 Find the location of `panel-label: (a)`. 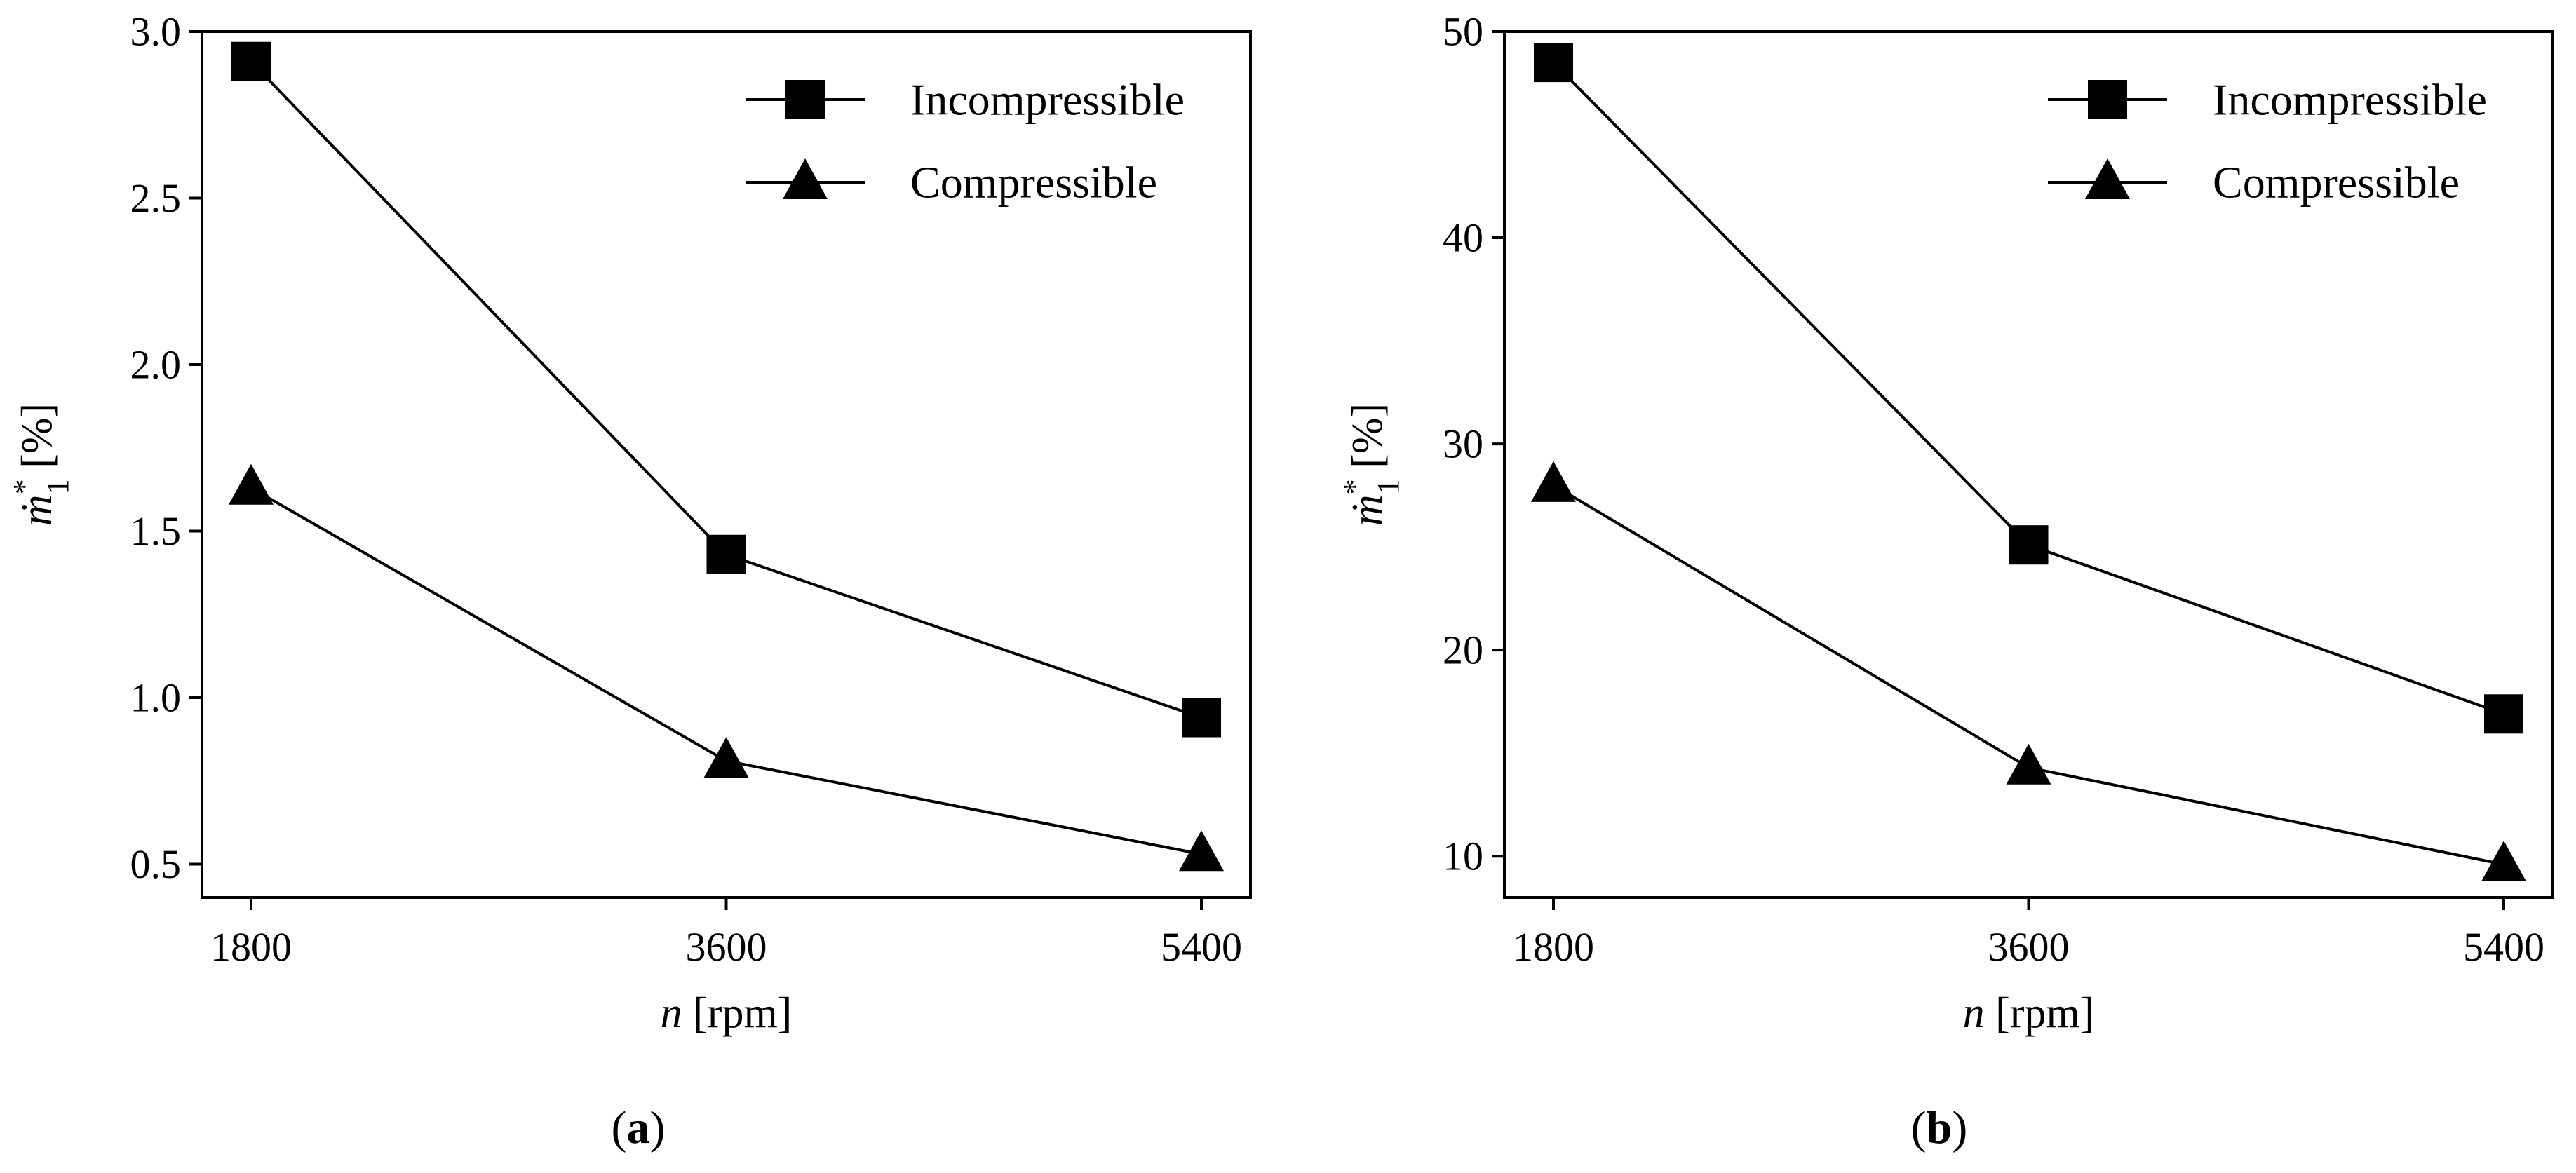

panel-label: (a) is located at coordinates (639, 1127).